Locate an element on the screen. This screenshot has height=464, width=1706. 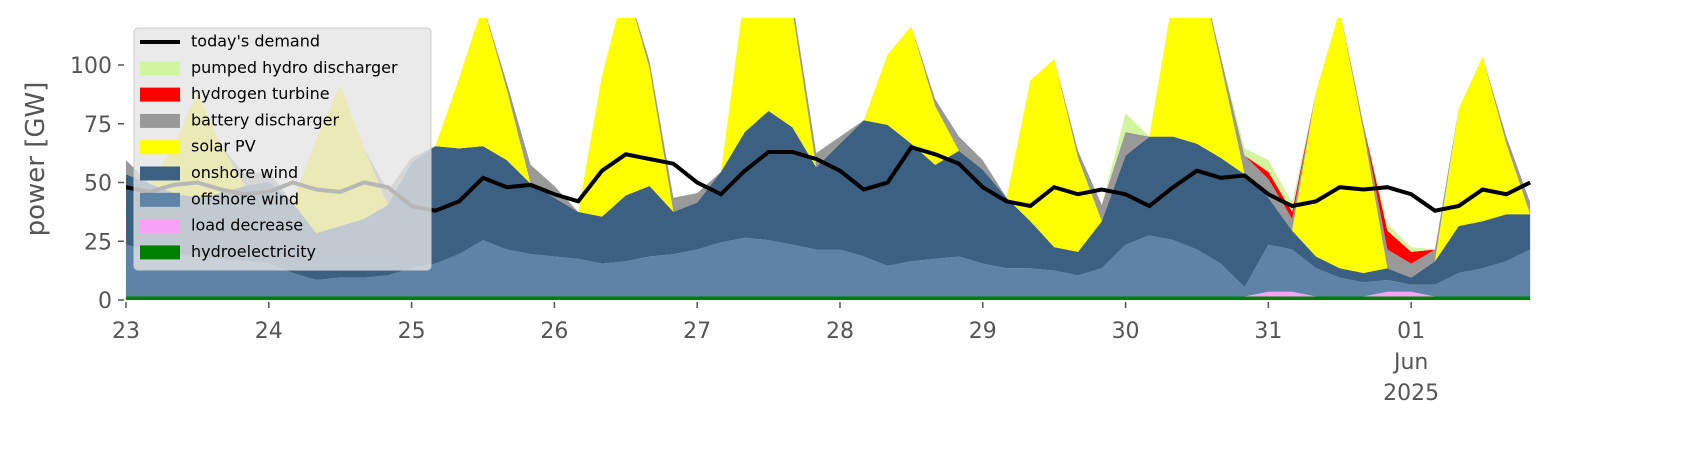
x-tick-label: 30 is located at coordinates (1126, 331).